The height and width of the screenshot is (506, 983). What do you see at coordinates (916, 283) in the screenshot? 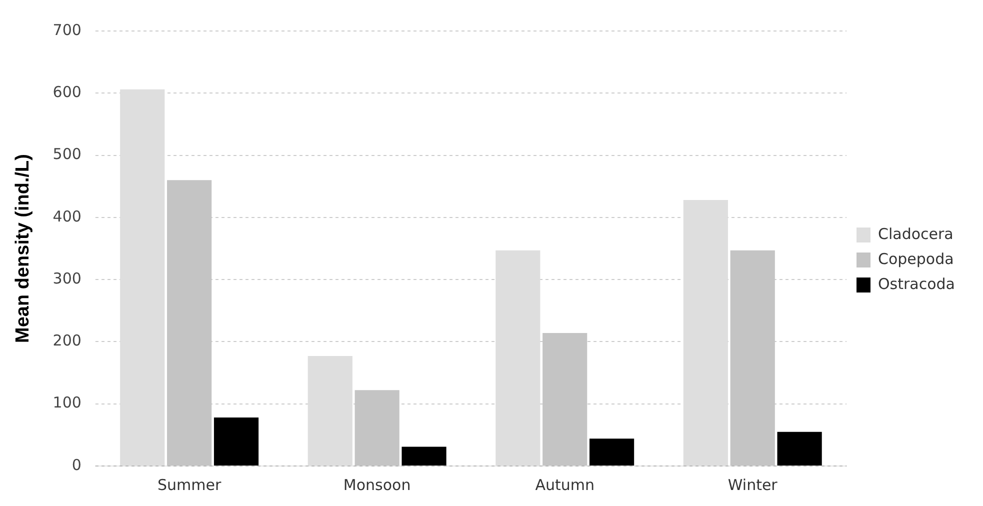
I see `legend-label: Ostracoda` at bounding box center [916, 283].